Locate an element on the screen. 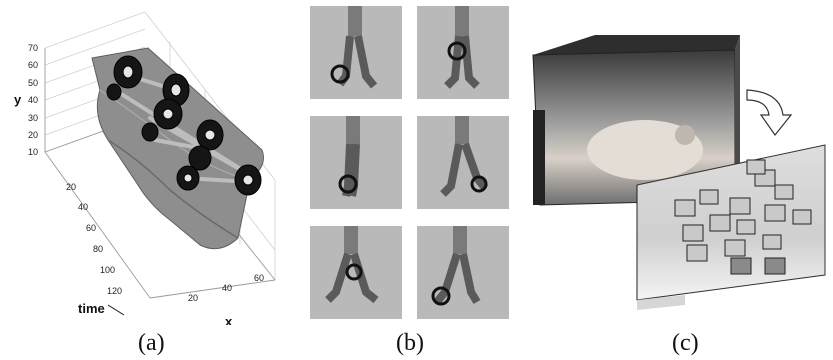 Image resolution: width=833 pixels, height=360 pixels. y-tick: 40 is located at coordinates (33, 100).